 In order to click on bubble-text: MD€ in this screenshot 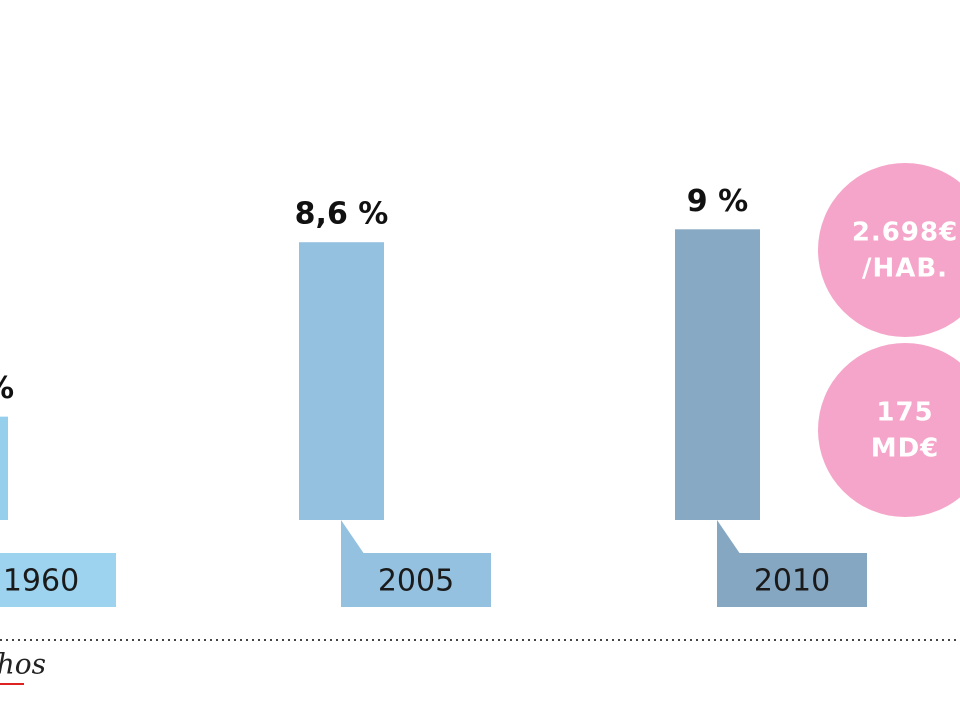, I will do `click(905, 449)`.